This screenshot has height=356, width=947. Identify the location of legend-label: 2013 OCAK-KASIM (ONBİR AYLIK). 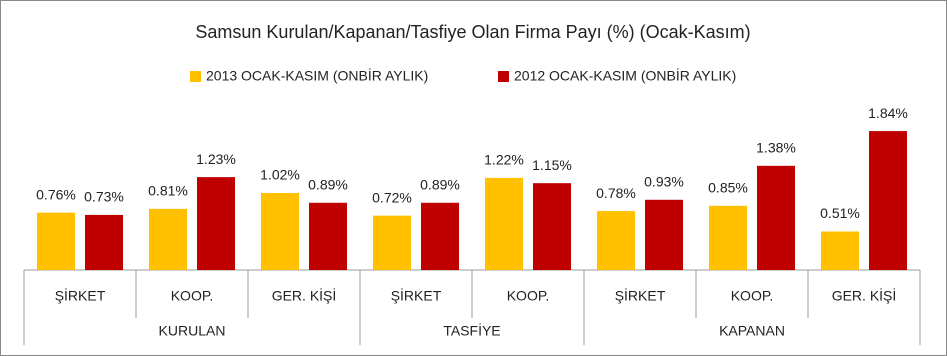
(317, 75).